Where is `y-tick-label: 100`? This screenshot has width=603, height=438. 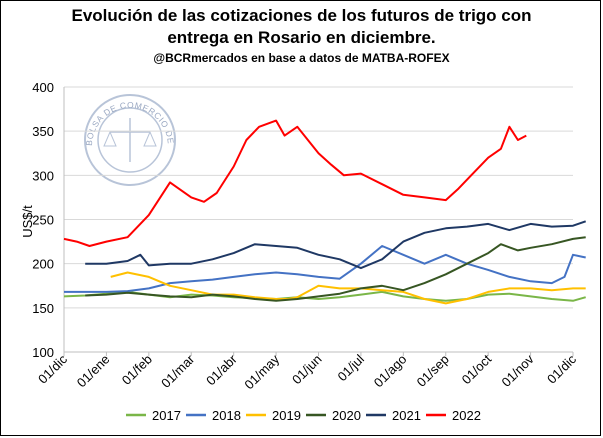 y-tick-label: 100 is located at coordinates (43, 352).